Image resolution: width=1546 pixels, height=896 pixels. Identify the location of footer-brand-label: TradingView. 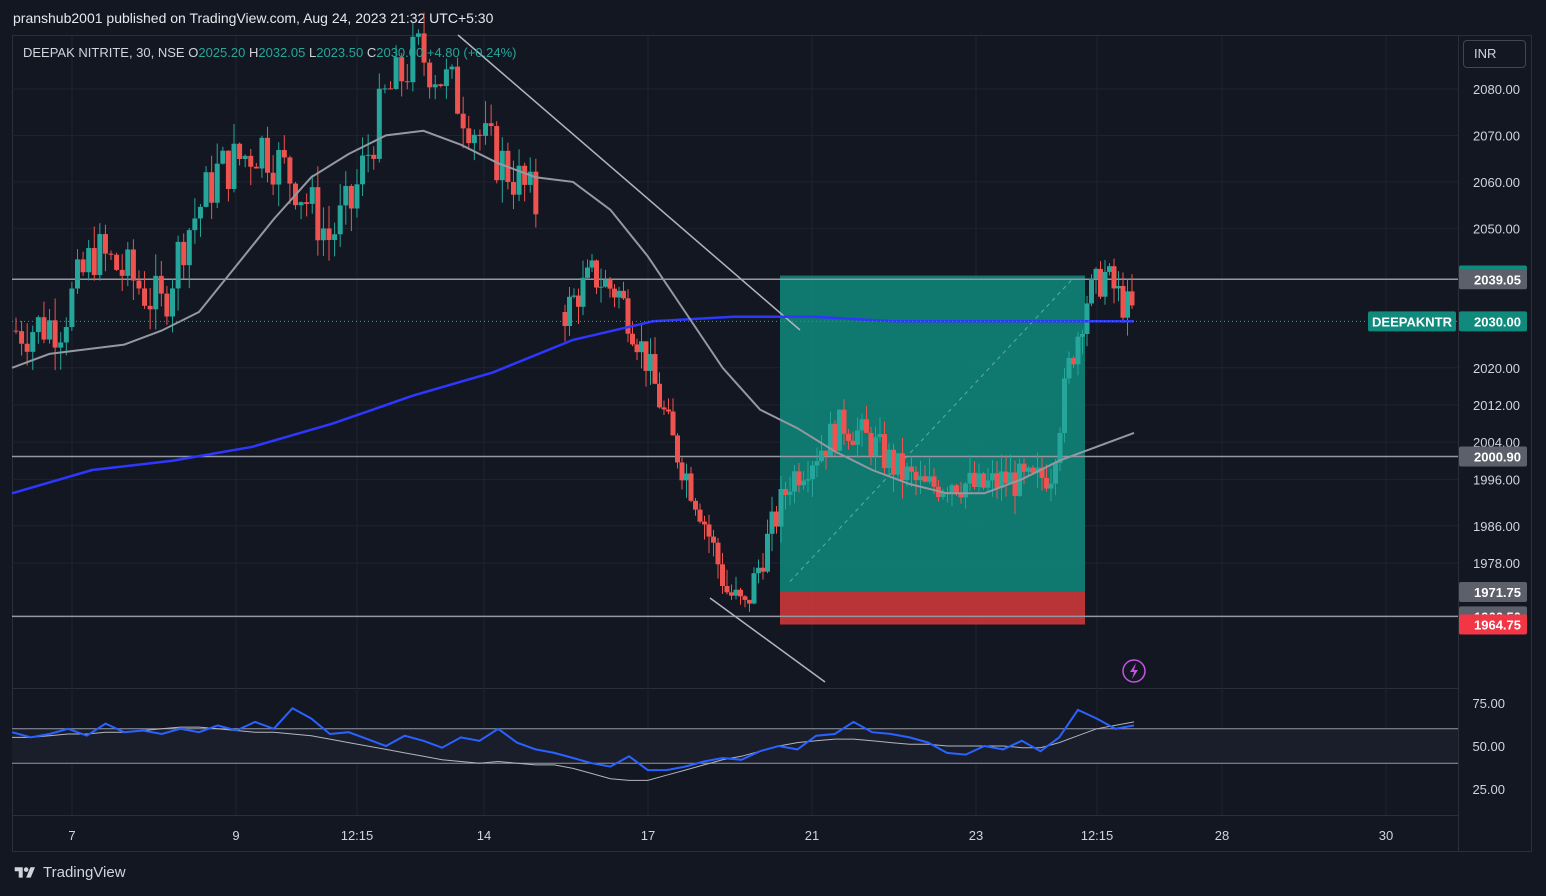
(84, 872).